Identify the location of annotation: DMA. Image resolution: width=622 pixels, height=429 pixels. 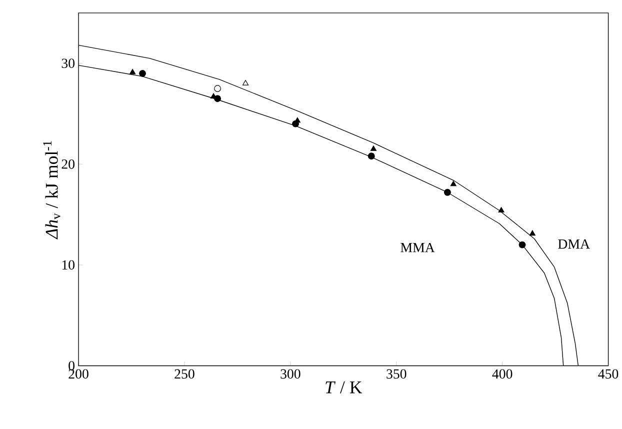
(574, 243).